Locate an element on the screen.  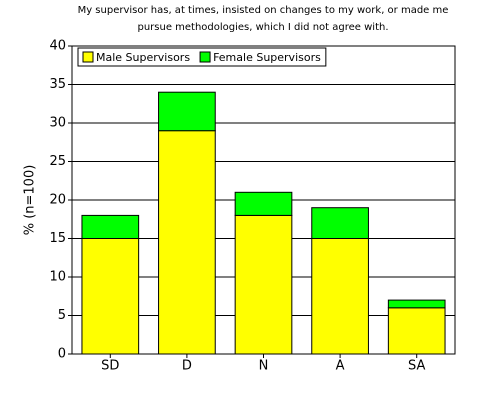
y-tick-label: 40 is located at coordinates (57, 46).